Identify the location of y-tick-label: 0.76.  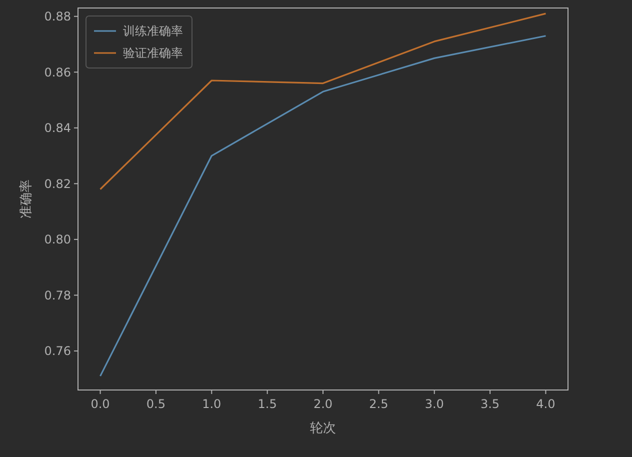
(57, 351).